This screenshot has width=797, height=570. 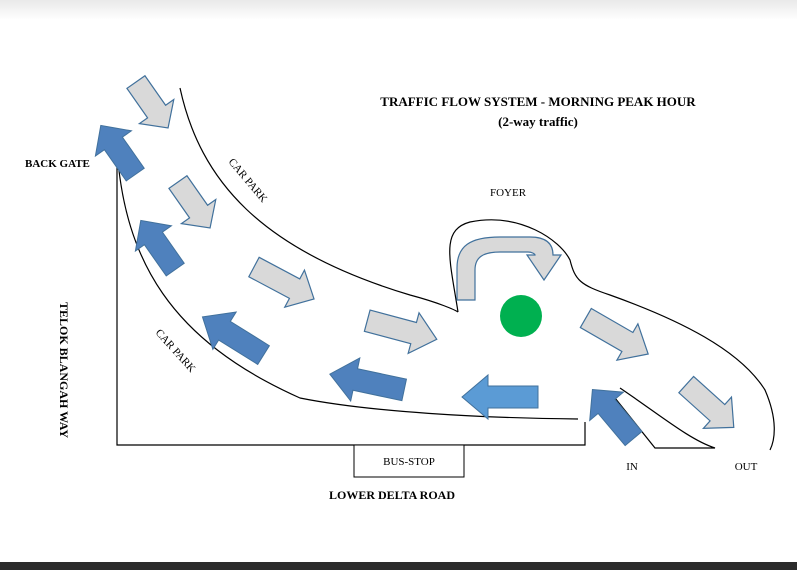 I want to click on top-bar, so click(x=398, y=10).